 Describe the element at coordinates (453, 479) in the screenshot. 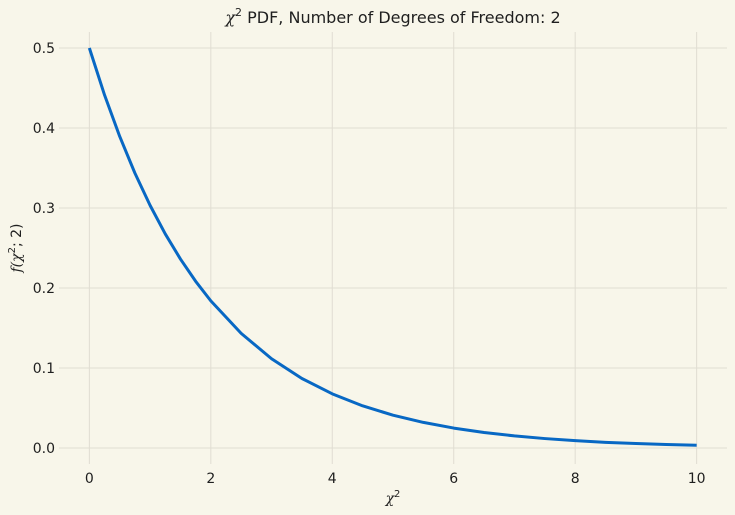

I see `x-tick-label: 6` at that location.